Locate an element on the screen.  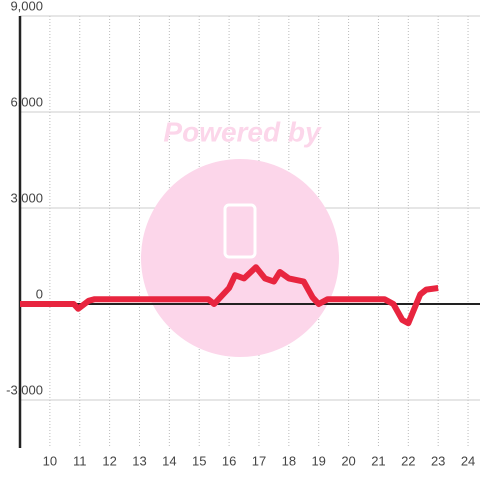
watermark-text: Powered by is located at coordinates (242, 131).